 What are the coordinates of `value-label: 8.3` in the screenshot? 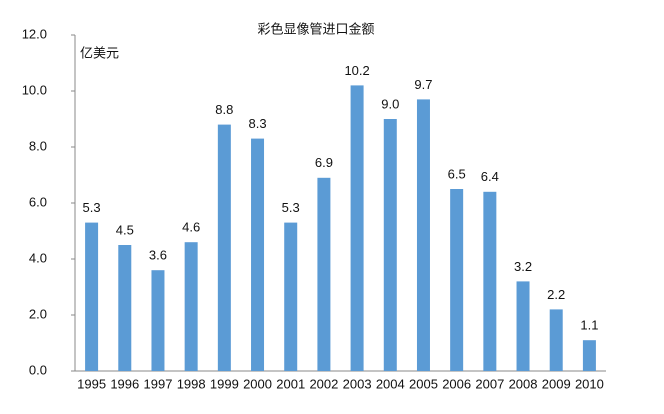 It's located at (257, 123).